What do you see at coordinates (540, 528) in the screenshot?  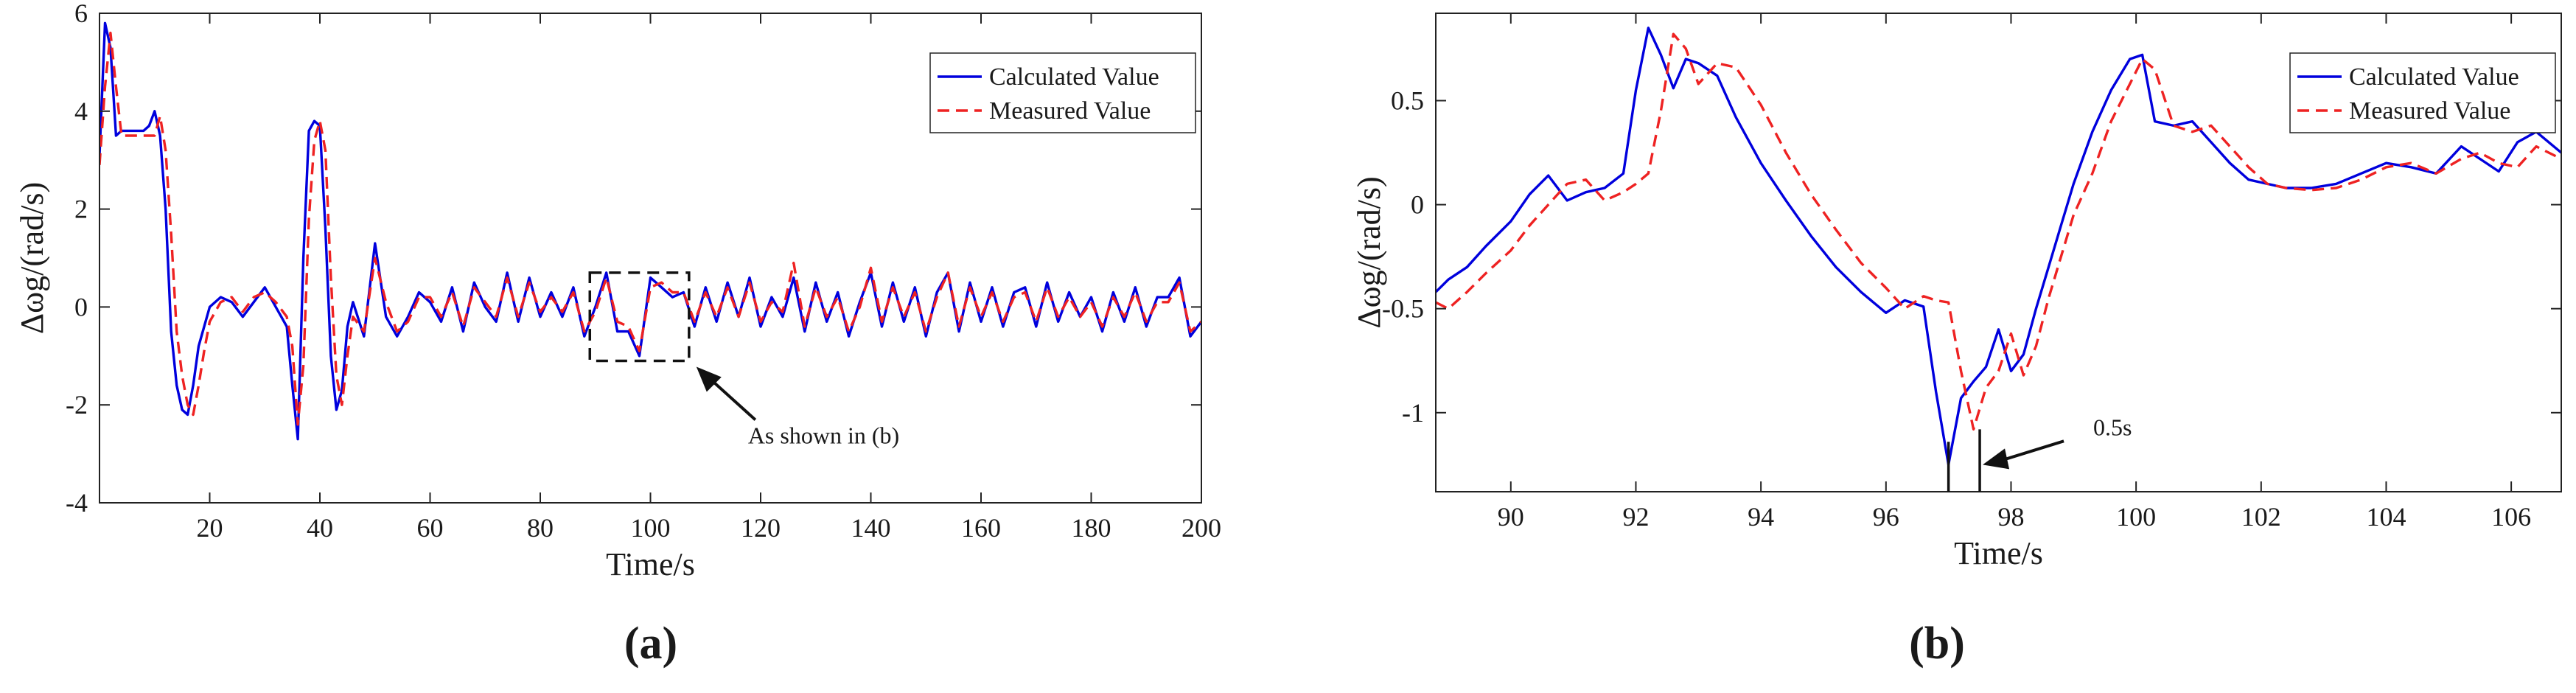 I see `x-tick-label: 80` at bounding box center [540, 528].